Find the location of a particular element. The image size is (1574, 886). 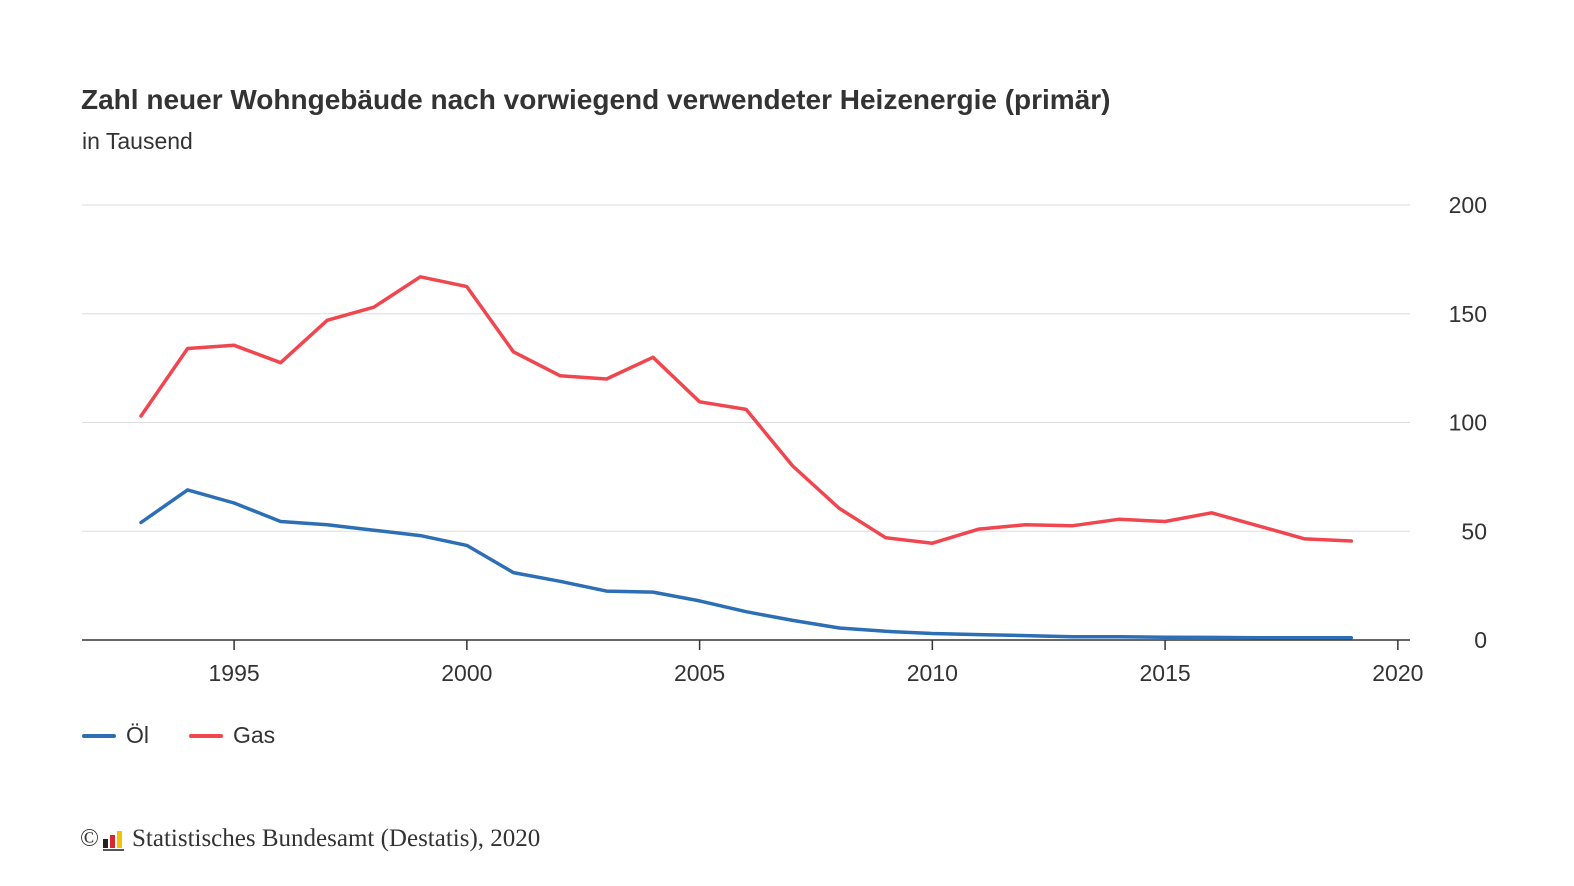

copyright-symbol: © is located at coordinates (89, 838).